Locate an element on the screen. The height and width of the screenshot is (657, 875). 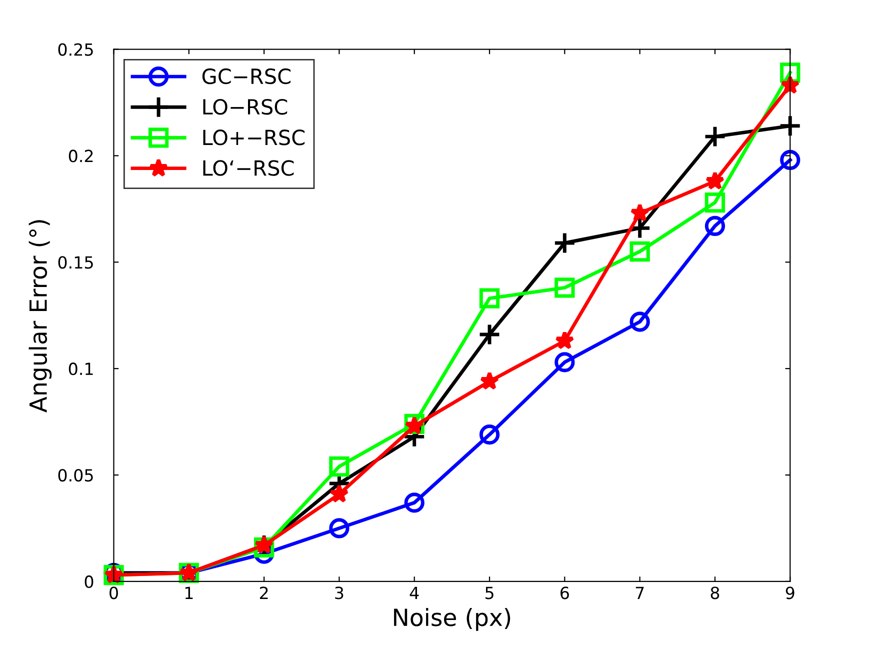
x-tick-label: 8 is located at coordinates (715, 593).